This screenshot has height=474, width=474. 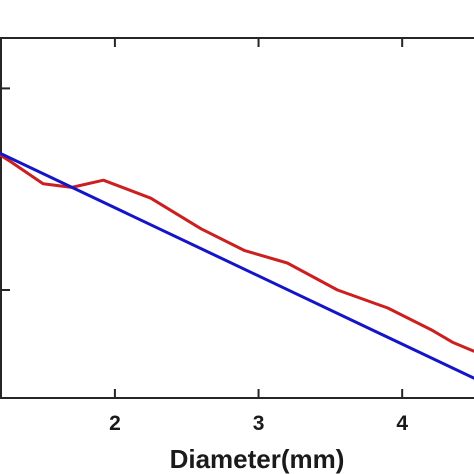 I want to click on x-tick-label-3: 3, so click(x=259, y=423).